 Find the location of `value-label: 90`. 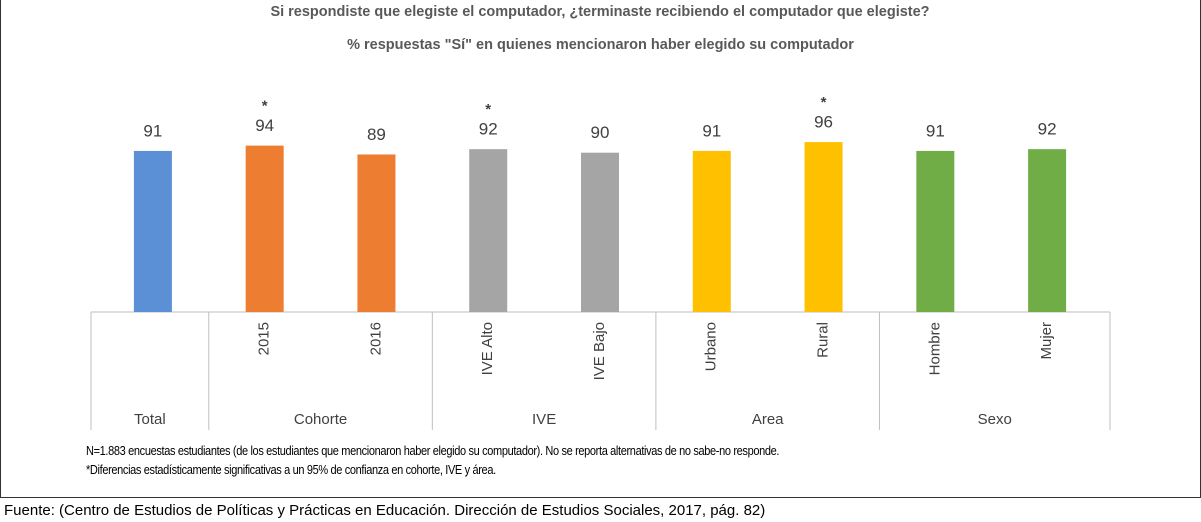

value-label: 90 is located at coordinates (600, 132).